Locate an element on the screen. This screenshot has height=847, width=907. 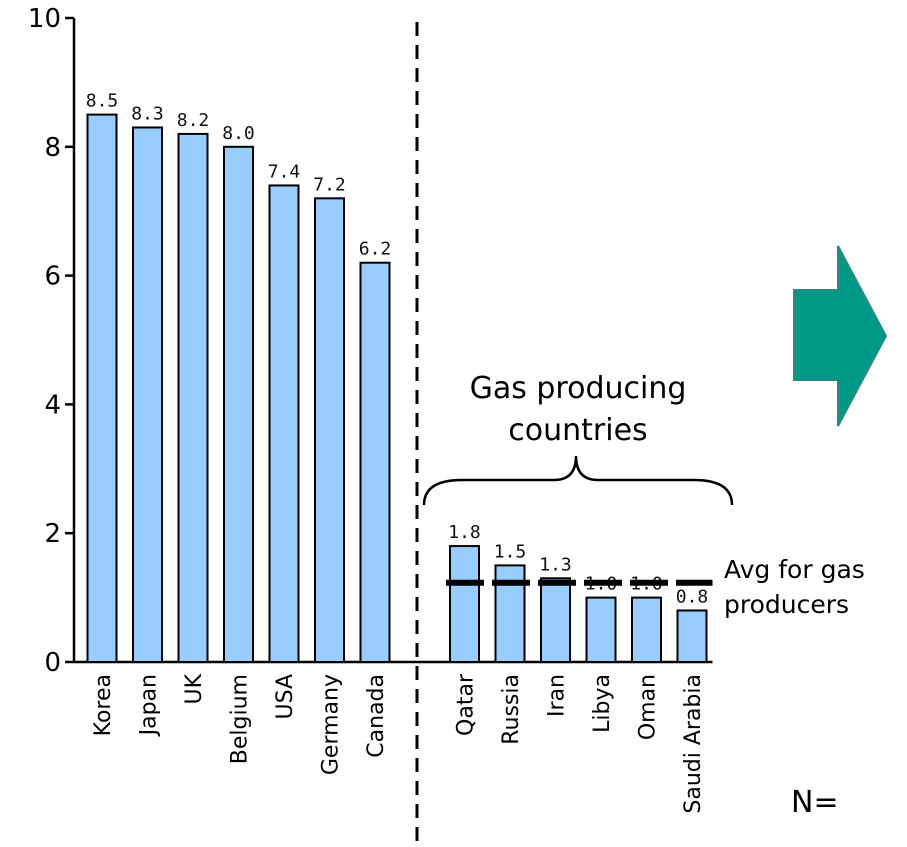
bar-value-label: 8.3 is located at coordinates (147, 113).